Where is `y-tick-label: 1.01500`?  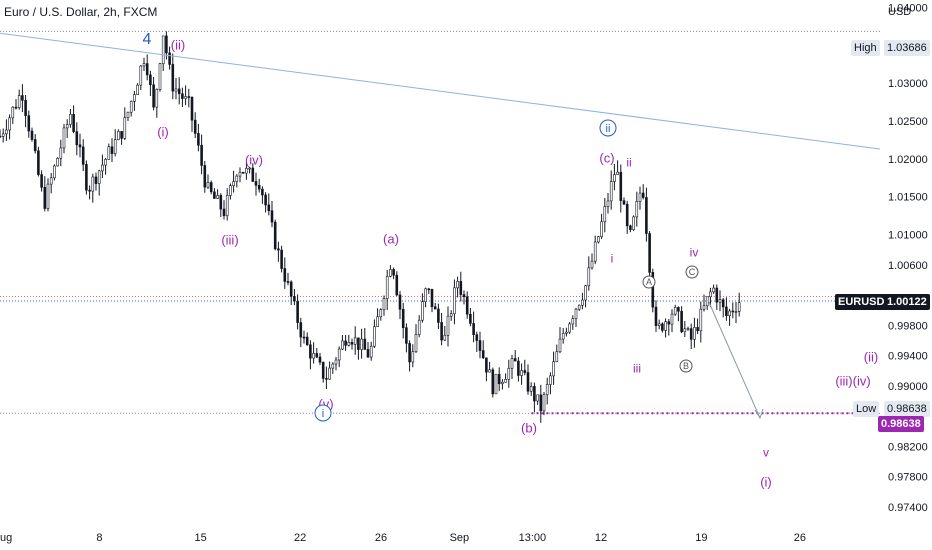 y-tick-label: 1.01500 is located at coordinates (908, 198).